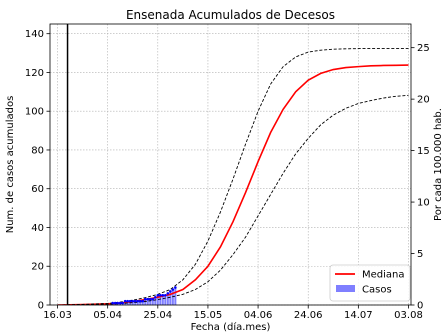 The image size is (446, 335). What do you see at coordinates (308, 315) in the screenshot?
I see `x-tick-label: 24.06` at bounding box center [308, 315].